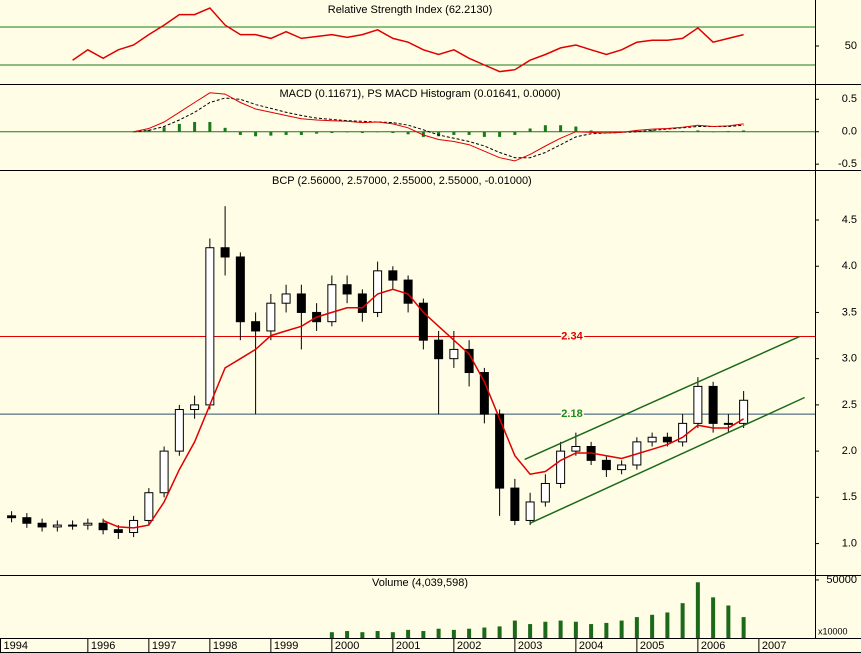  I want to click on y-tick-label: 3.5, so click(849, 312).